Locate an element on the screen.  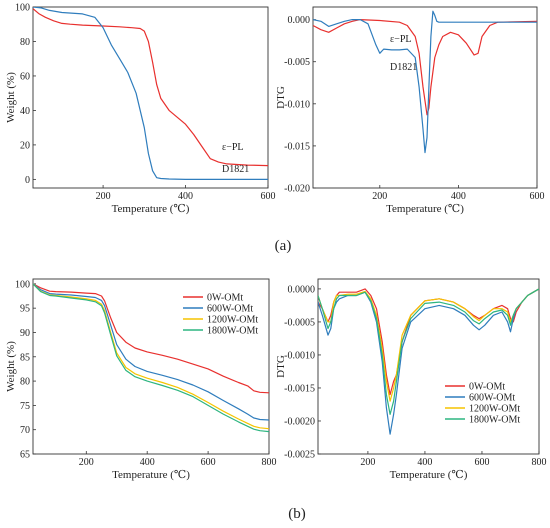
y-tick-label: 70 is located at coordinates (25, 430).